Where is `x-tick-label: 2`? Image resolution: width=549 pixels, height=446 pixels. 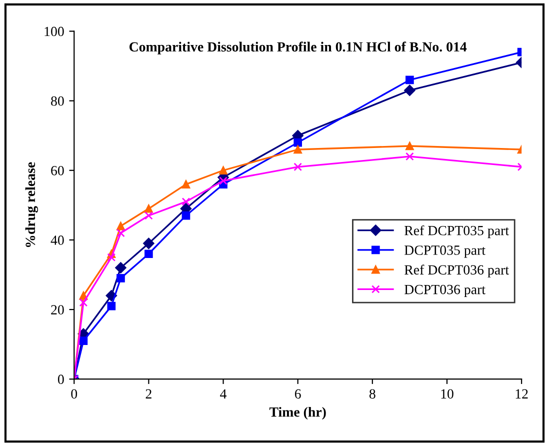
x-tick-label: 2 is located at coordinates (149, 393).